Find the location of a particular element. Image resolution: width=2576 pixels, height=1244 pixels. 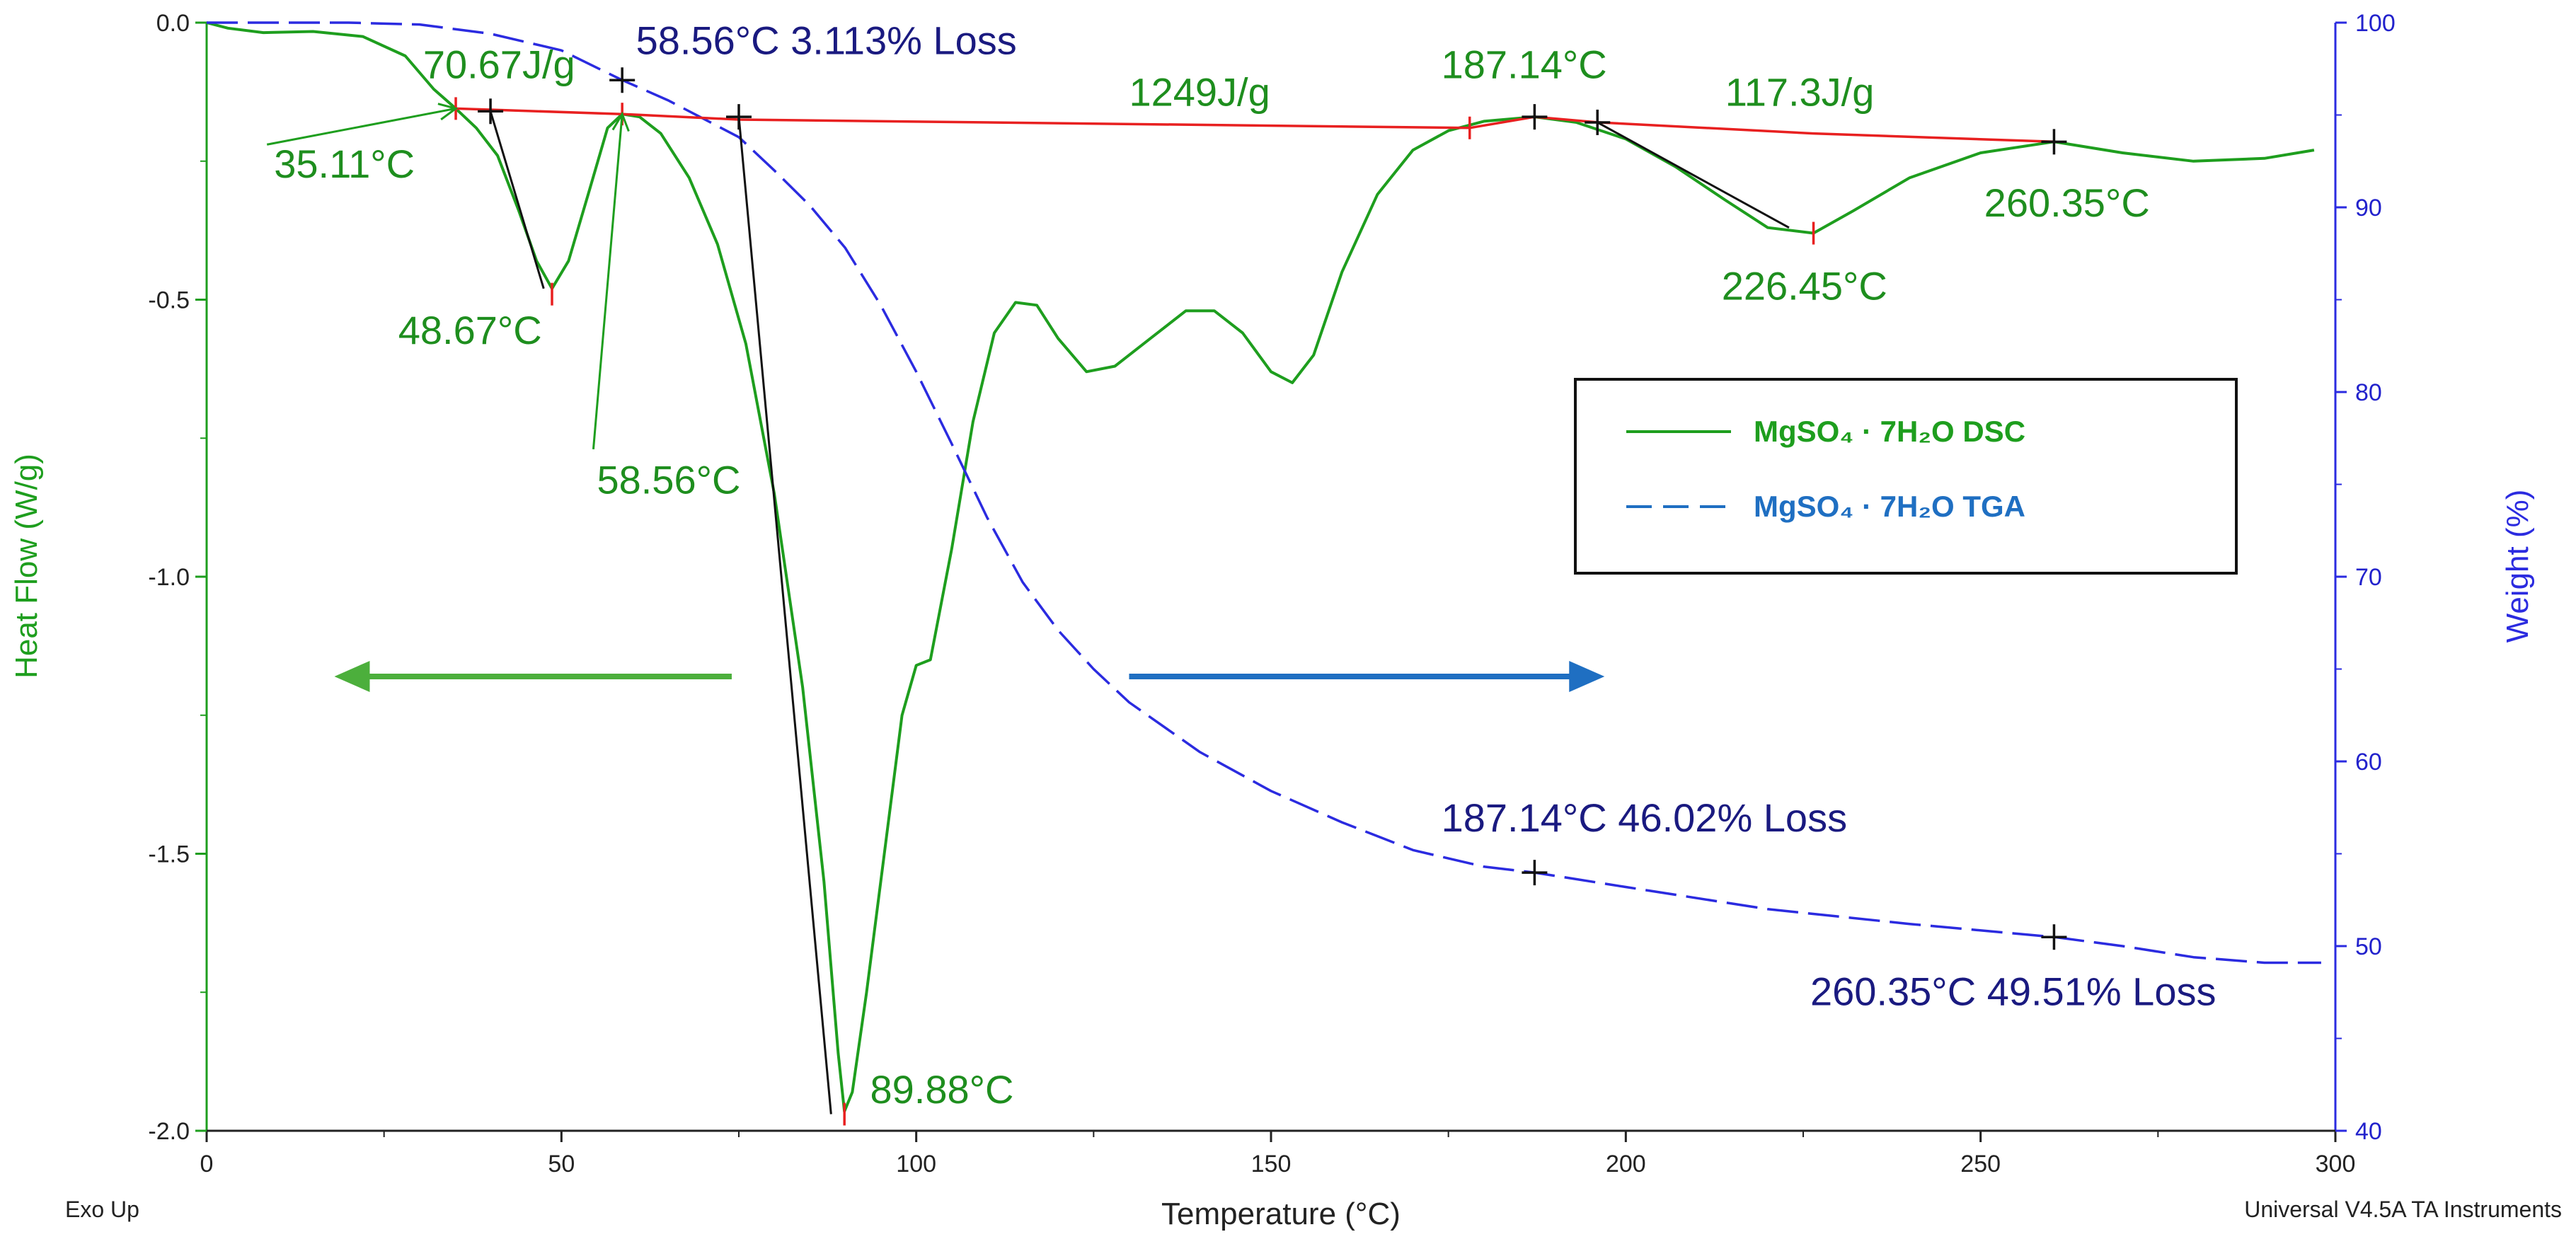

y-left-tick-label: -1.5 is located at coordinates (169, 855).